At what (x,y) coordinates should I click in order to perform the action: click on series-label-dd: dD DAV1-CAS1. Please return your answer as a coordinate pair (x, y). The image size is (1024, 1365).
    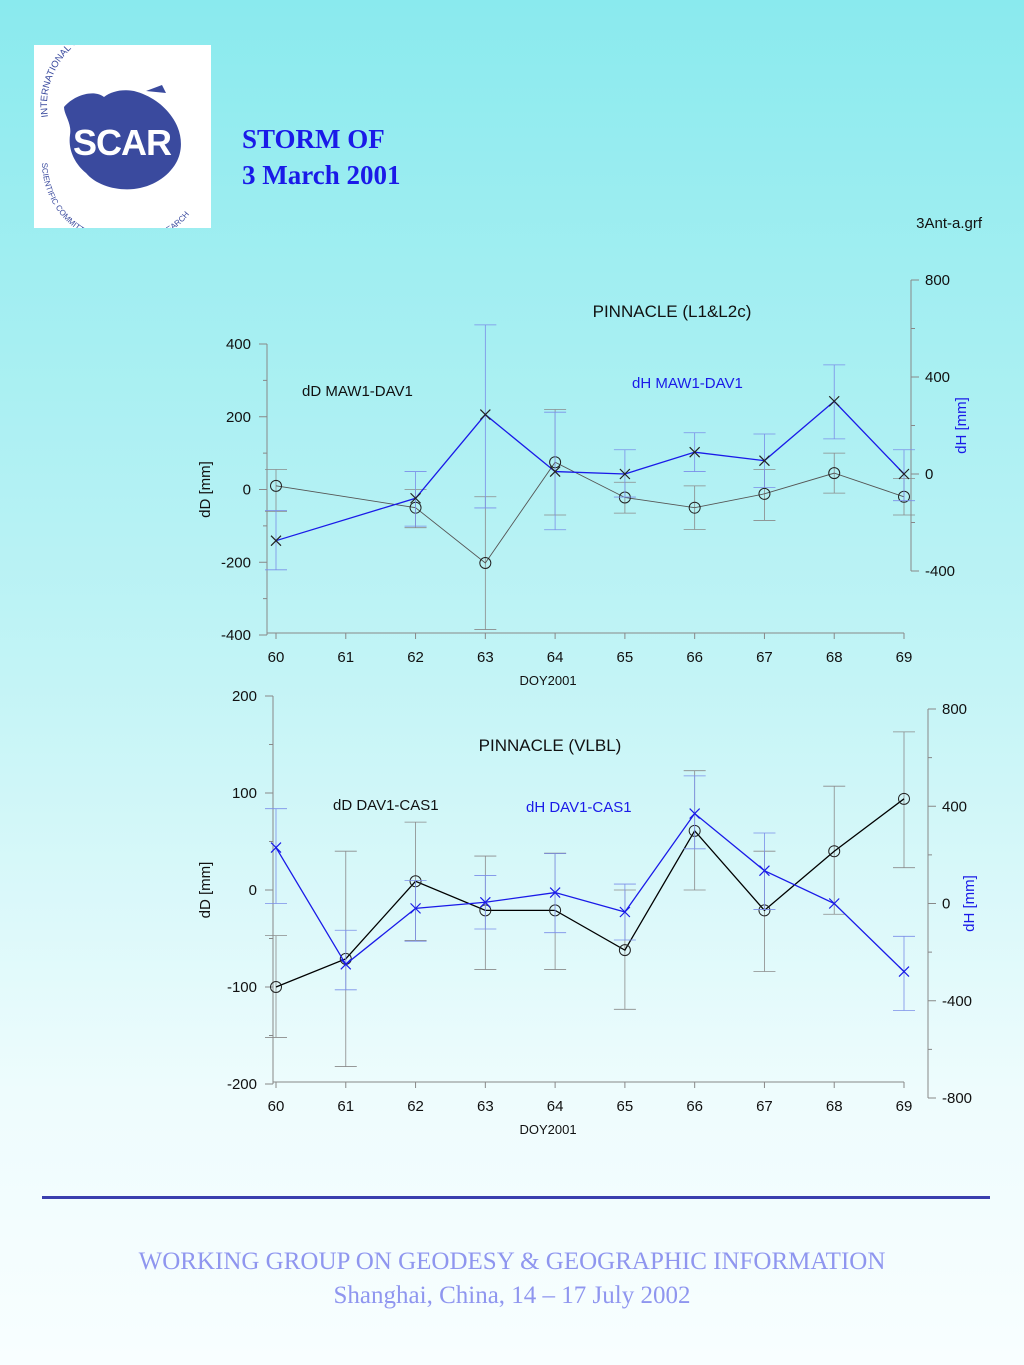
    Looking at the image, I should click on (386, 805).